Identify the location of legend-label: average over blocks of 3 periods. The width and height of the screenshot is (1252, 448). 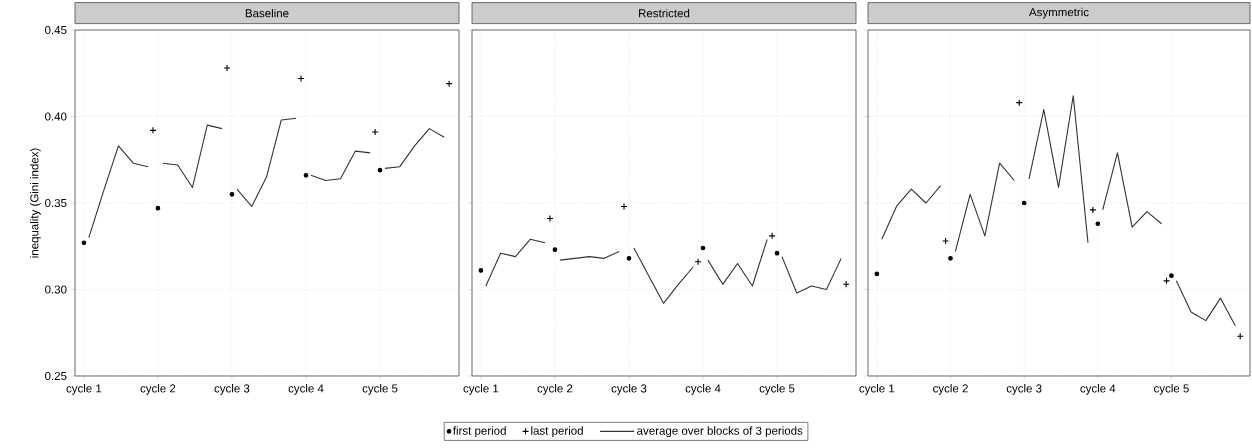
(720, 432).